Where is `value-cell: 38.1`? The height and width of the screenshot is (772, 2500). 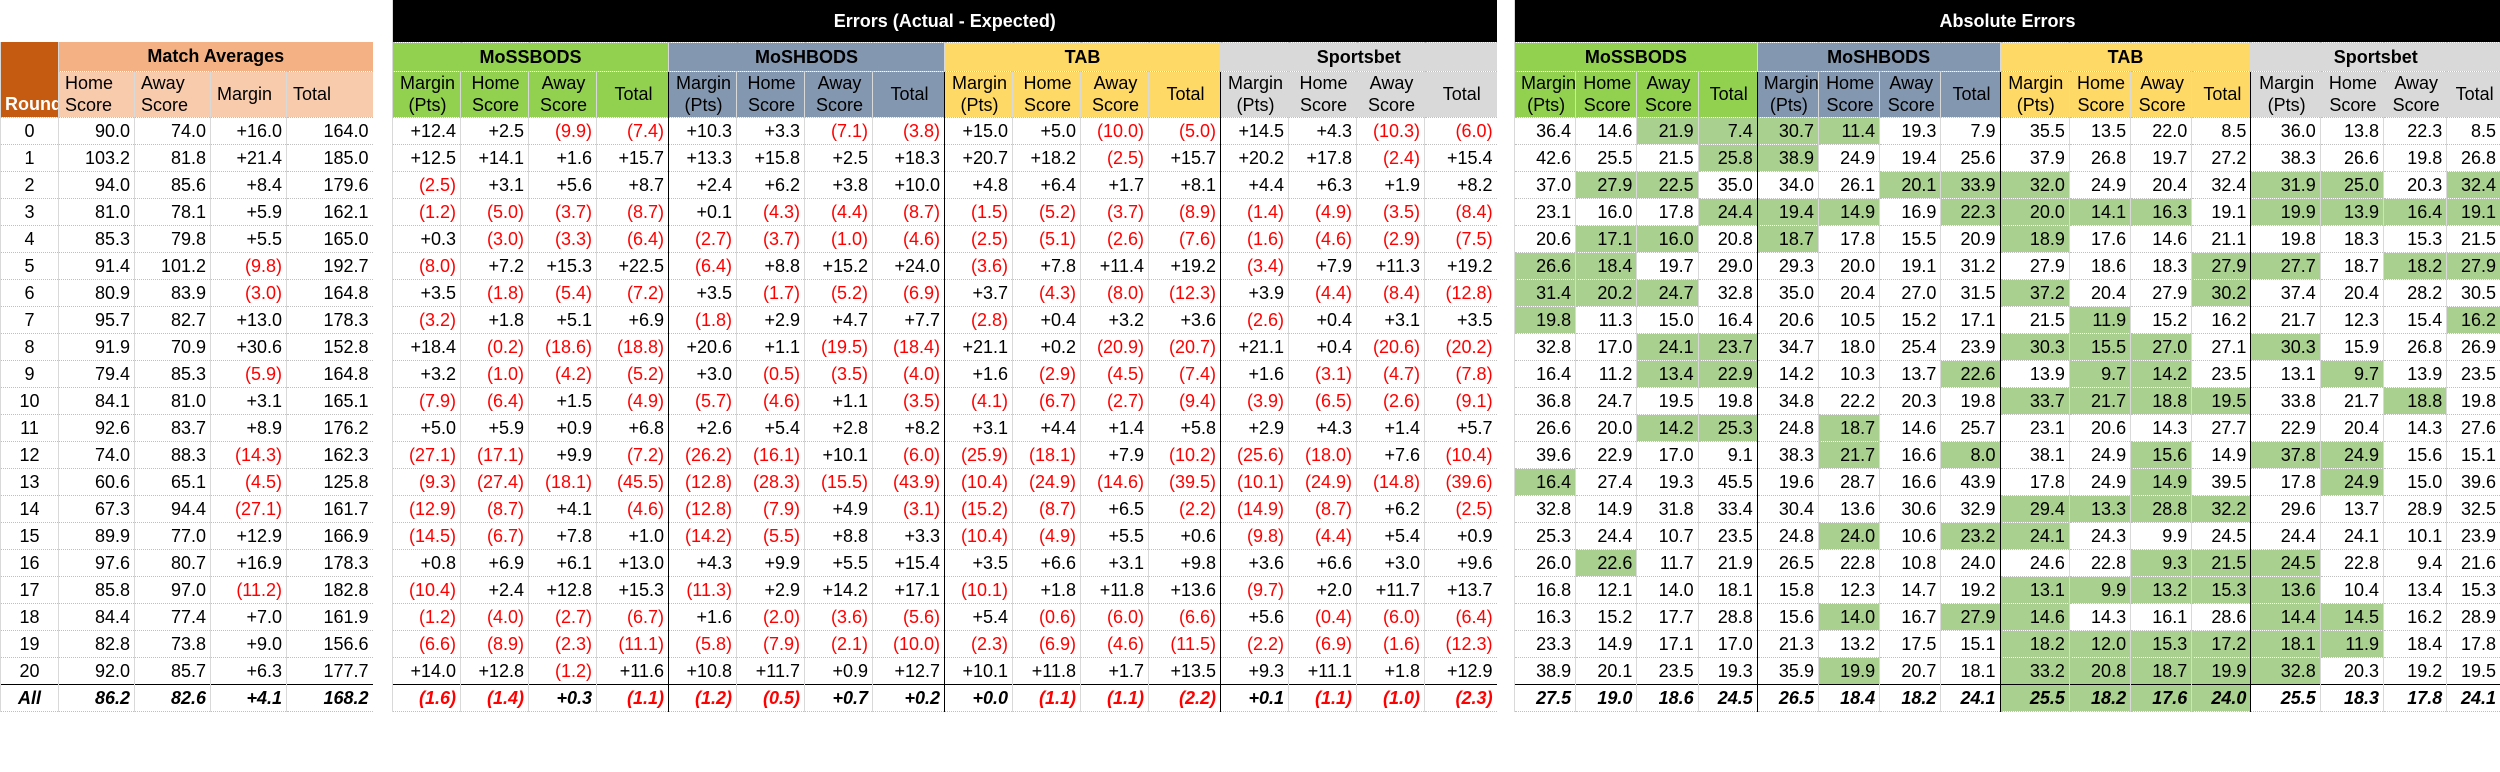
value-cell: 38.1 is located at coordinates (2034, 455).